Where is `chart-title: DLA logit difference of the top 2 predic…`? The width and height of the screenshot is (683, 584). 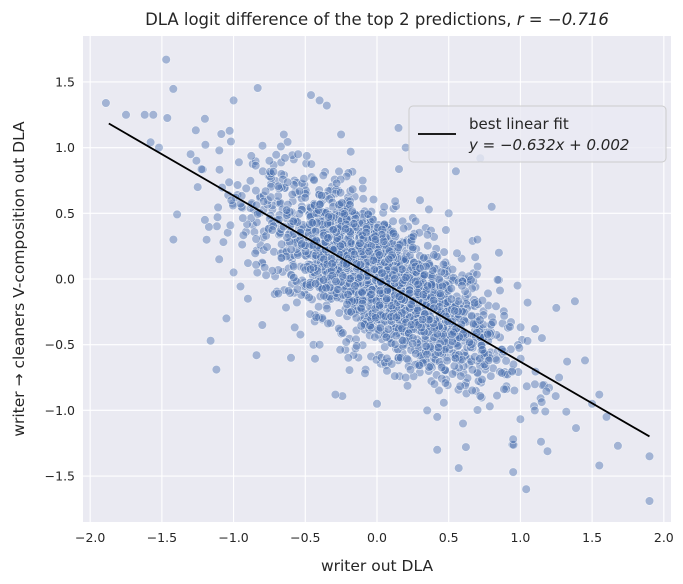 chart-title: DLA logit difference of the top 2 predic… is located at coordinates (377, 19).